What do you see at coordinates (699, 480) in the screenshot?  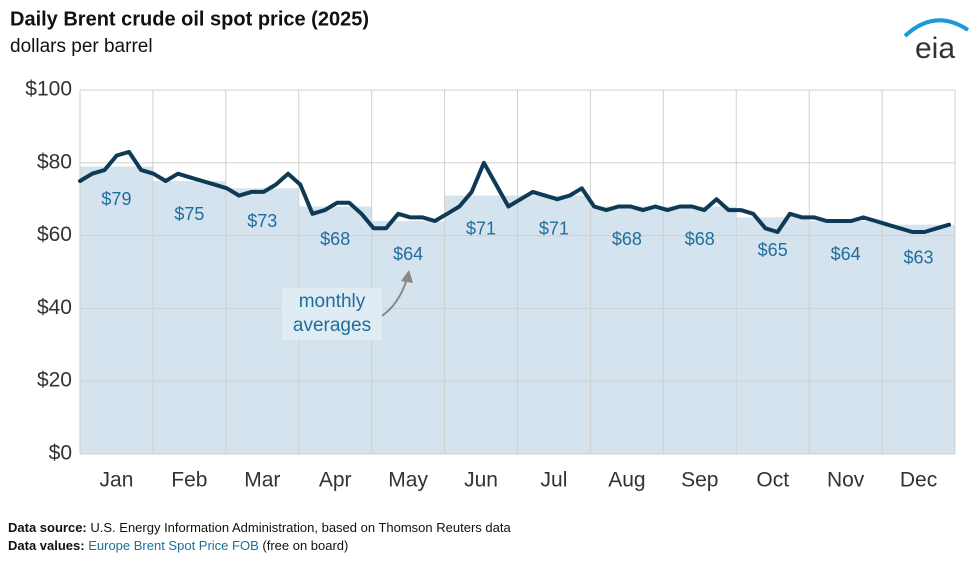 I see `x-tick-label: Sep` at bounding box center [699, 480].